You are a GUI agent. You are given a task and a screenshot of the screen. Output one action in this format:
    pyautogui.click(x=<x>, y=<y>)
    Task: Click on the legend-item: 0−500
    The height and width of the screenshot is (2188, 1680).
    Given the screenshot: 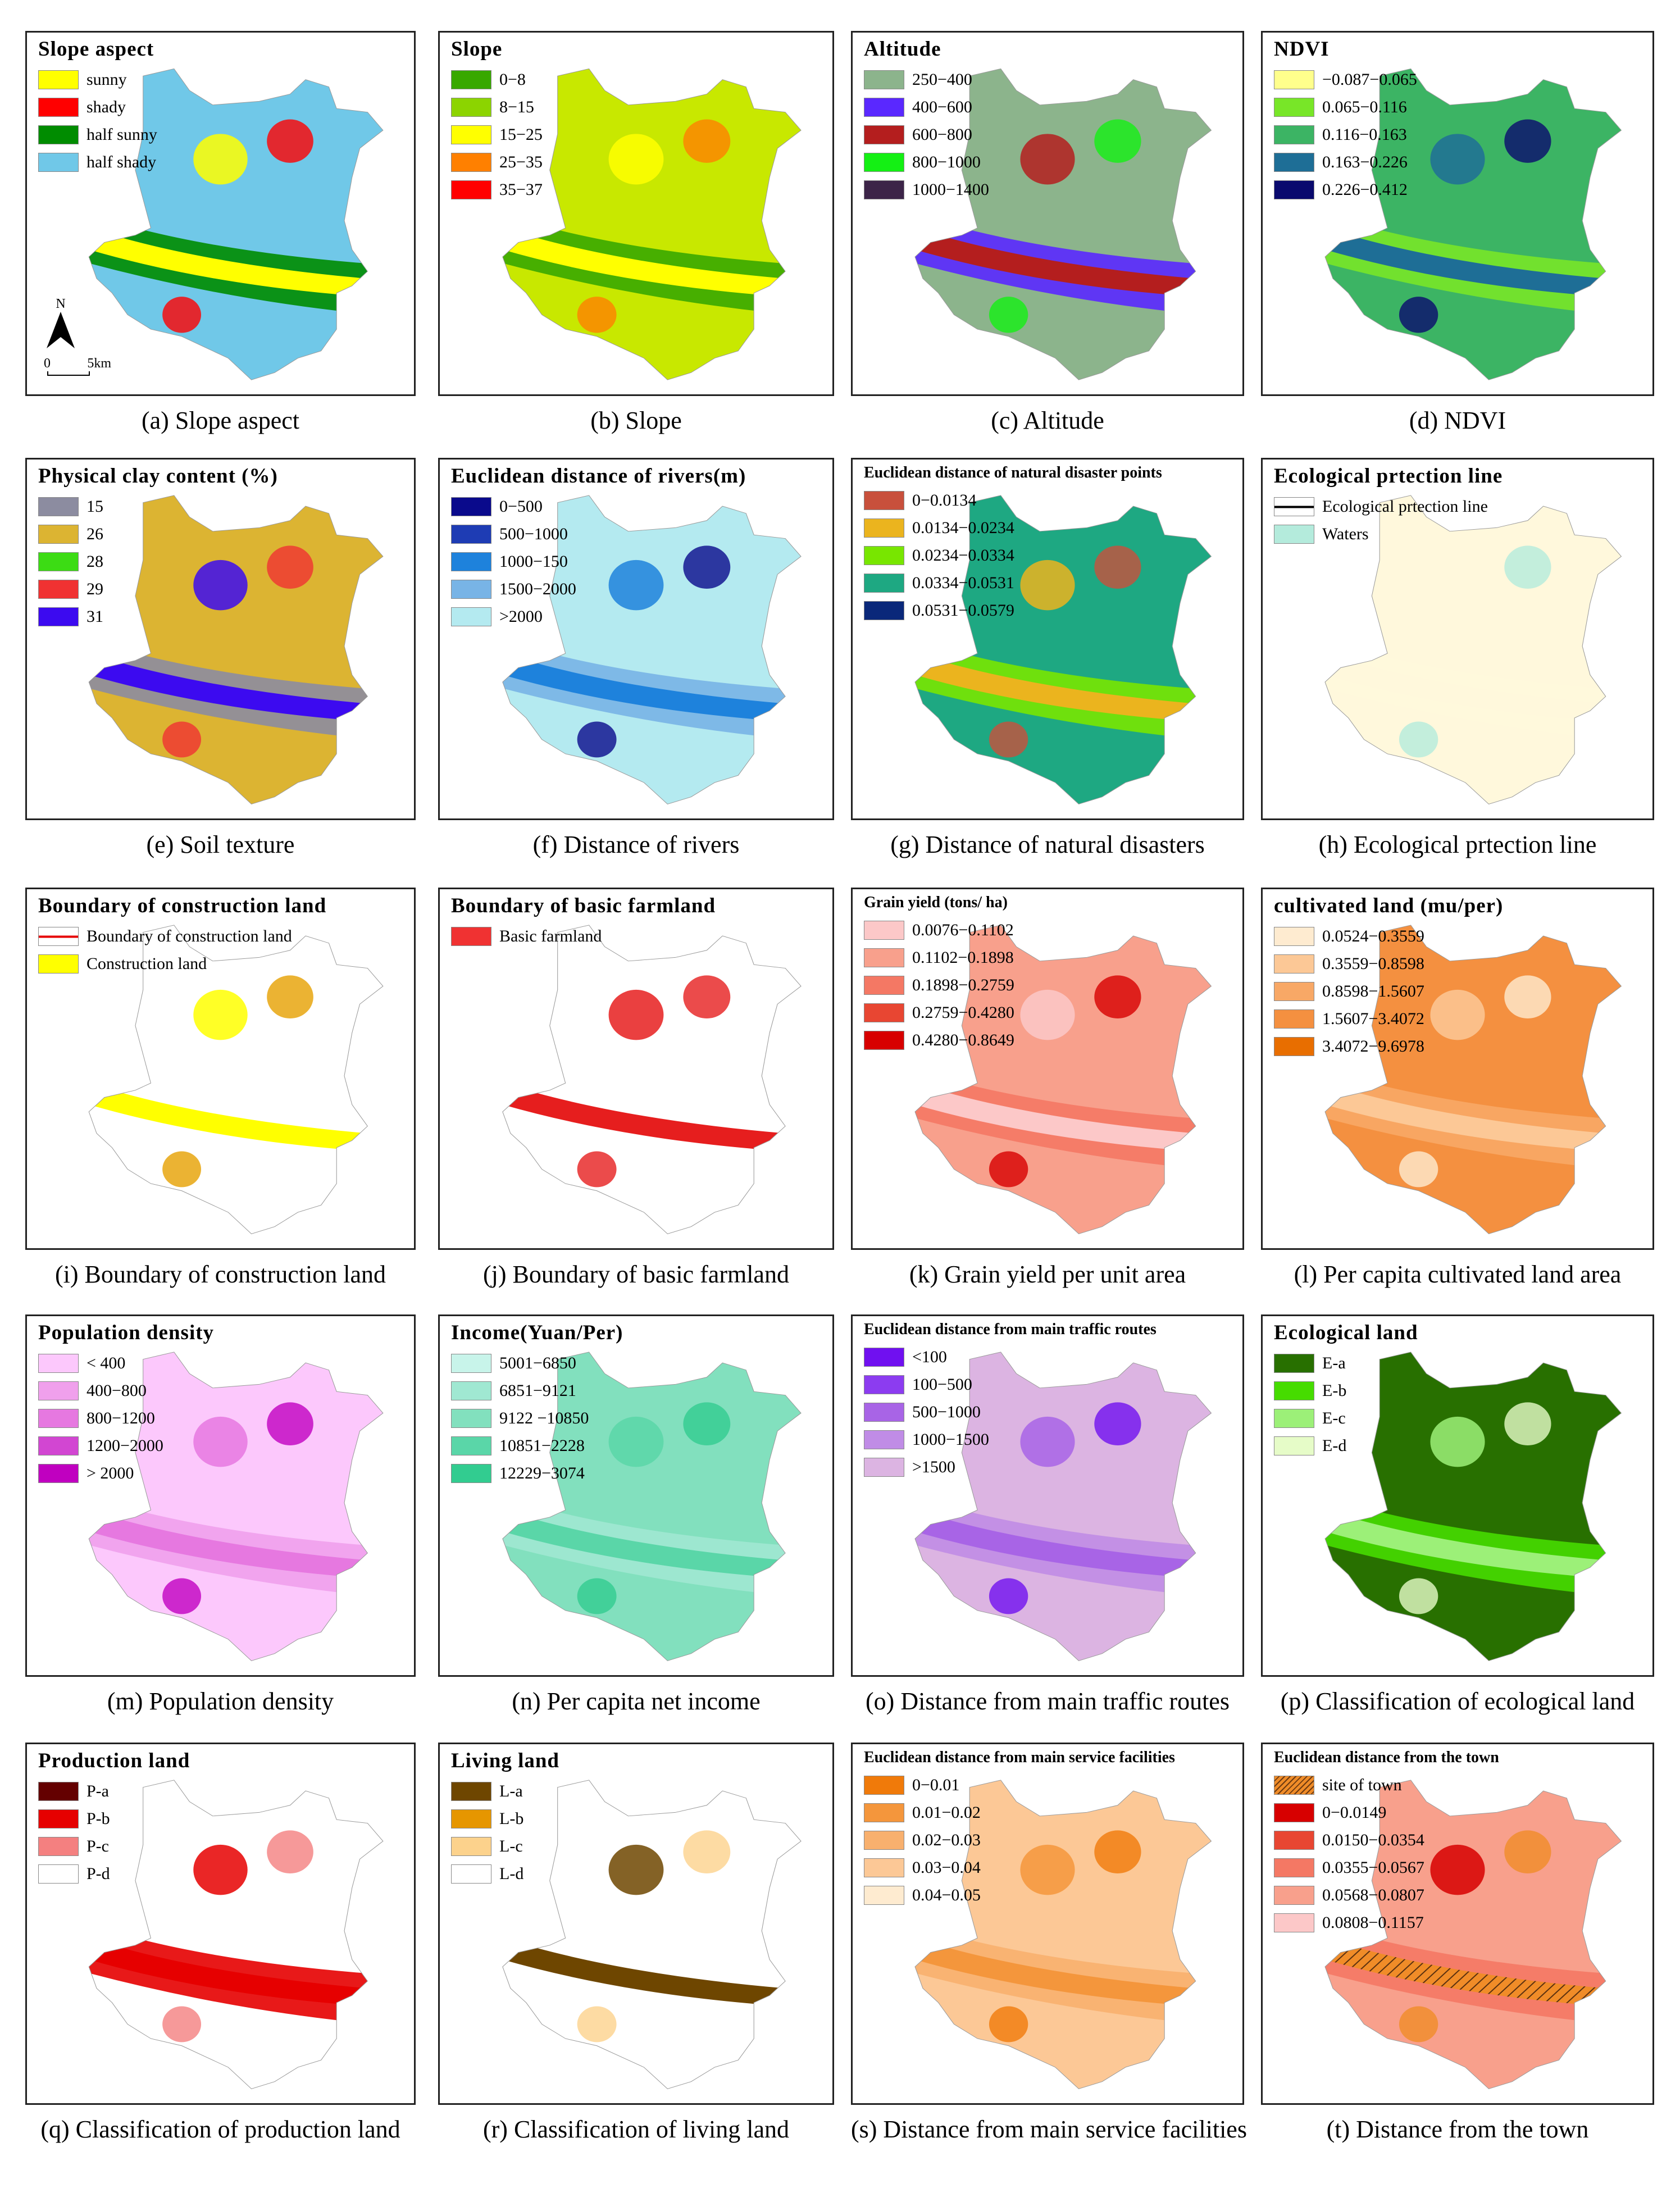 What is the action you would take?
    pyautogui.click(x=598, y=507)
    